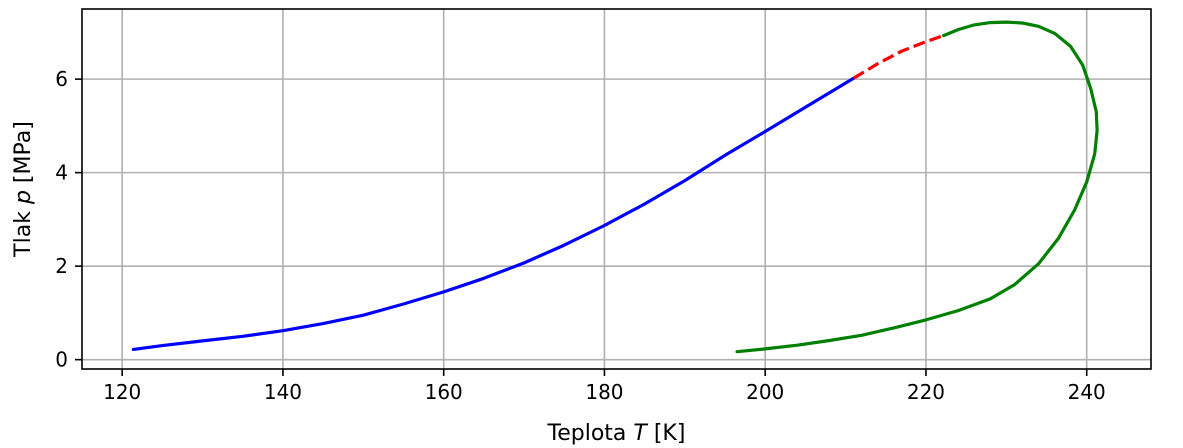 This screenshot has width=1183, height=448. I want to click on x-axis-label-suffix: [K], so click(666, 433).